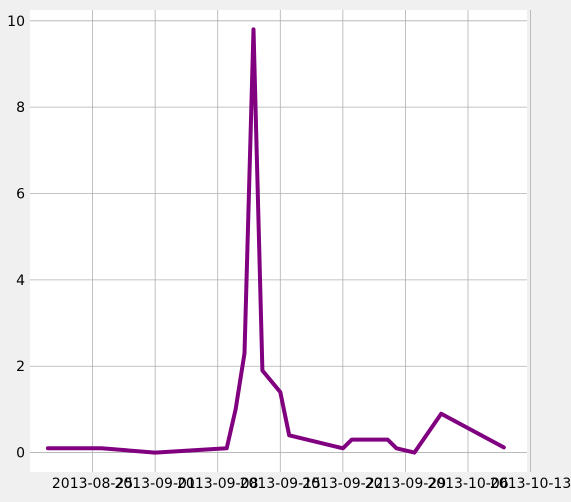  What do you see at coordinates (154, 484) in the screenshot?
I see `x-tick-label: 2013-09-01` at bounding box center [154, 484].